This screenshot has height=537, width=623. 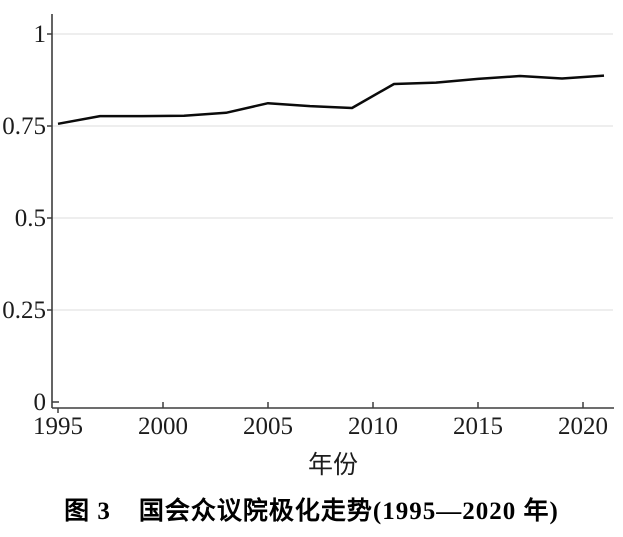 I want to click on figure-caption-label: 图 3, so click(x=87, y=511).